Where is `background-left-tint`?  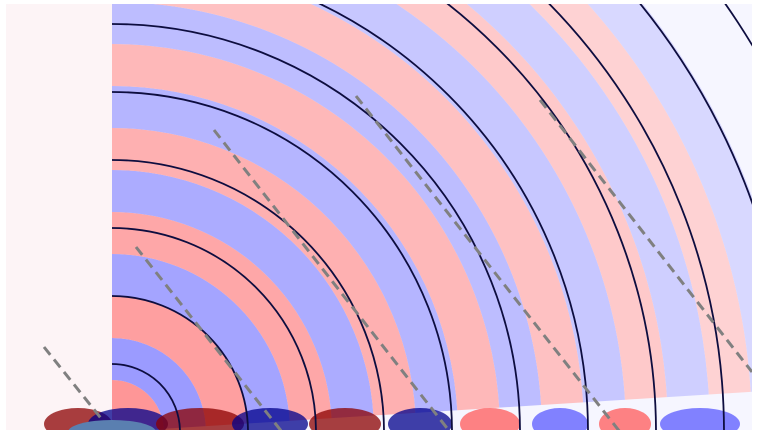
background-left-tint is located at coordinates (63, 217).